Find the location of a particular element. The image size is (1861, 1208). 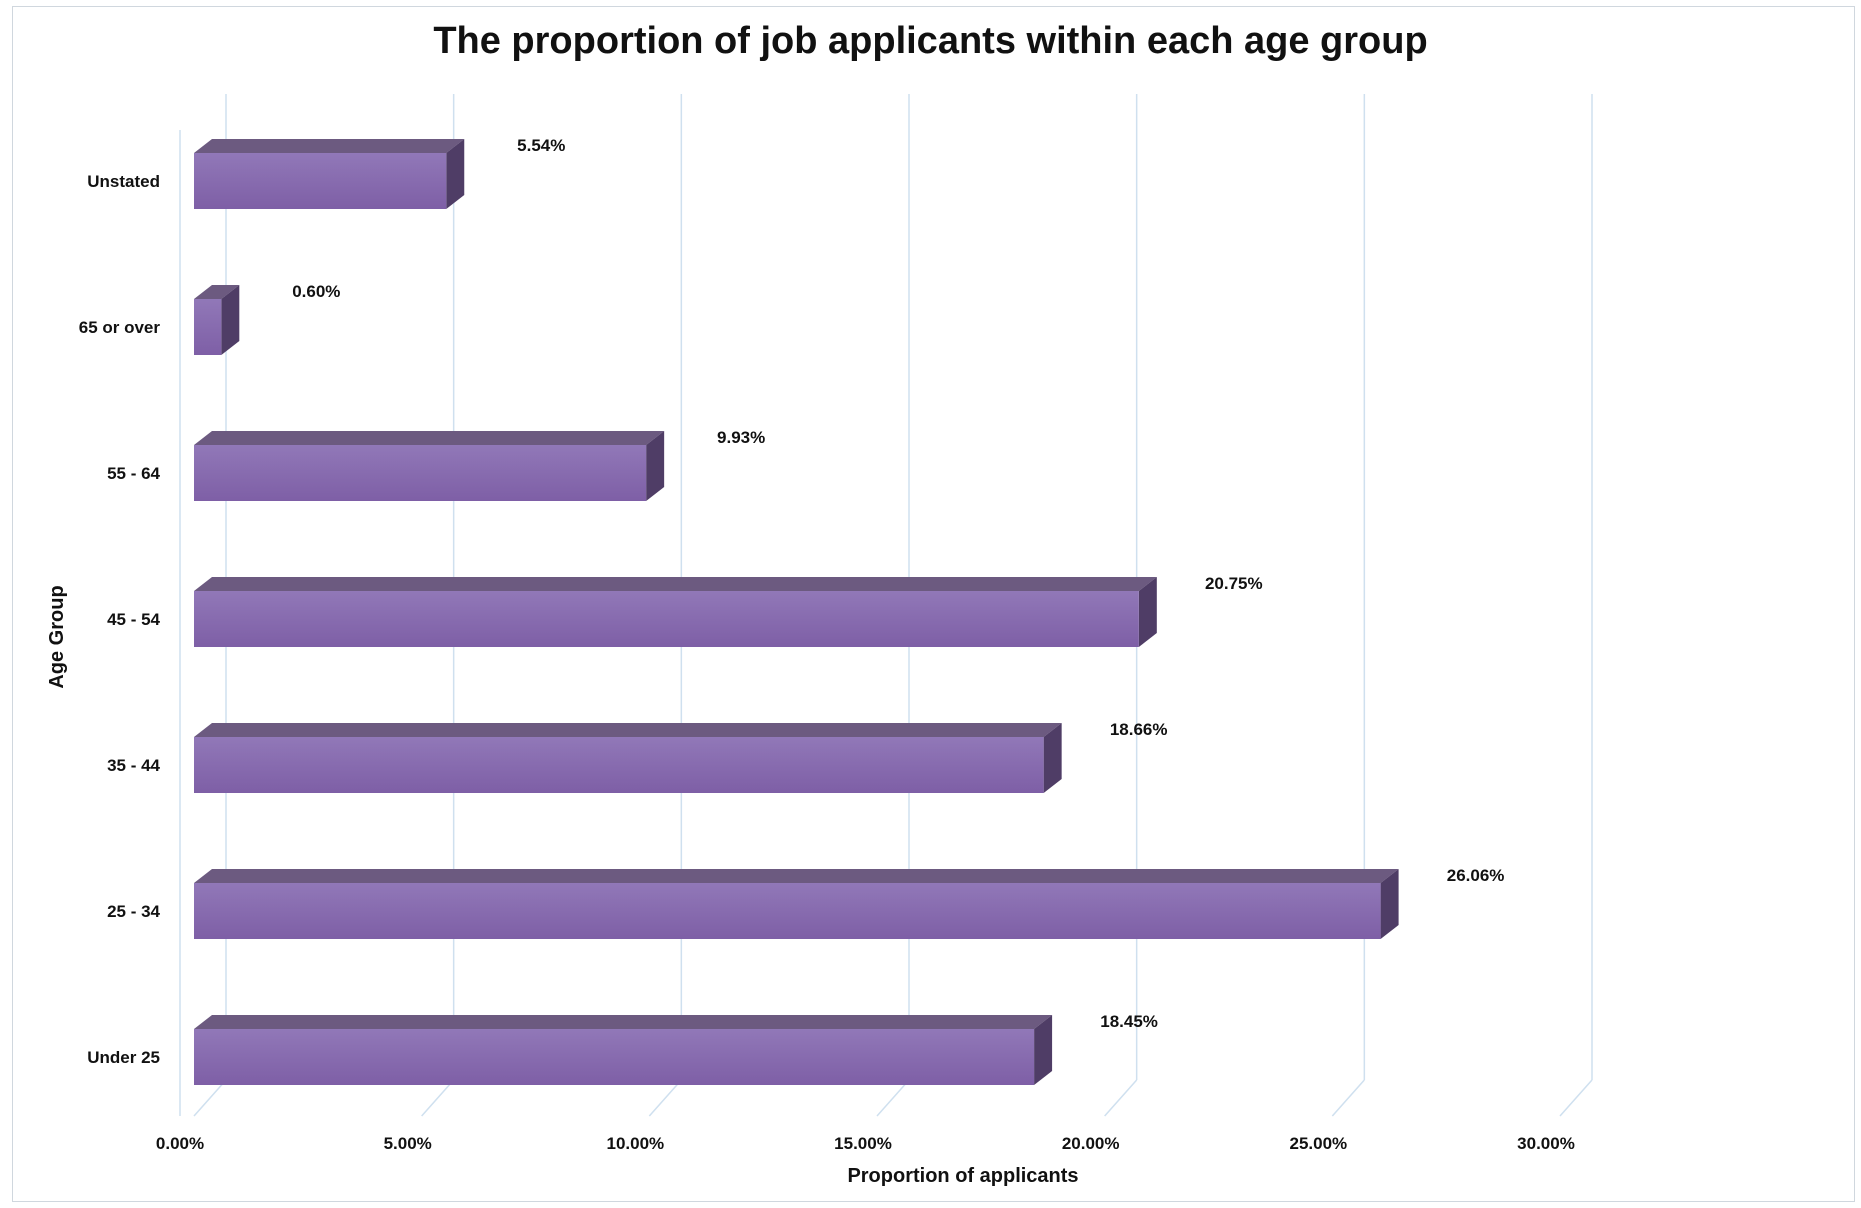

y-tick-label: Under 25 is located at coordinates (123, 1057).